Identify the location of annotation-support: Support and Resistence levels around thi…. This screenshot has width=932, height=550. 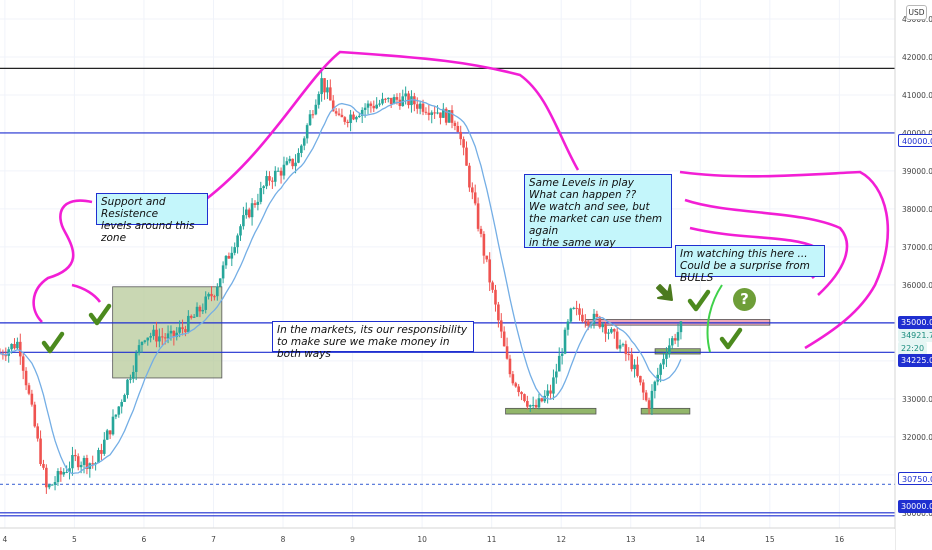
(152, 218).